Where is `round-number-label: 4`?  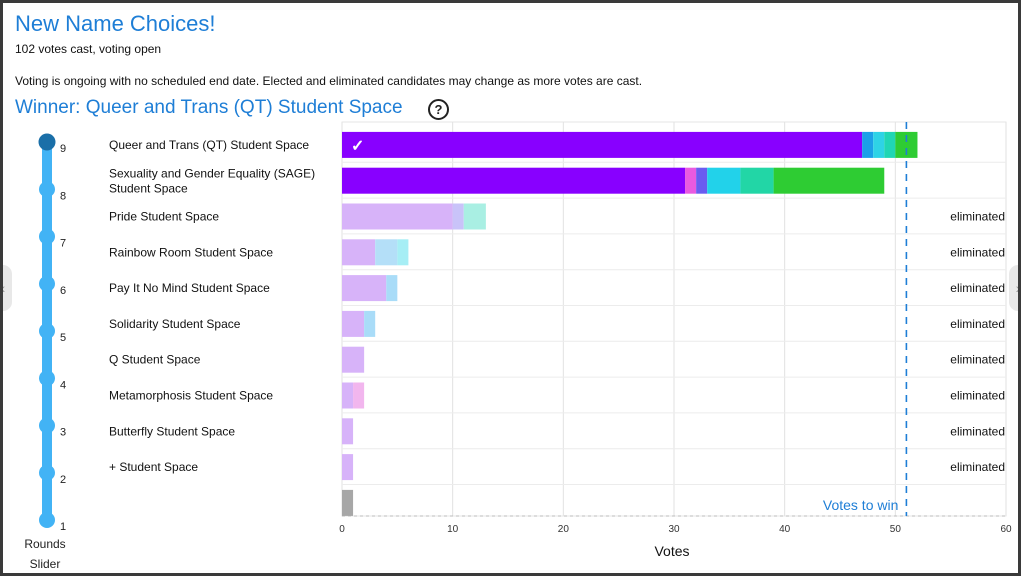
round-number-label: 4 is located at coordinates (63, 385).